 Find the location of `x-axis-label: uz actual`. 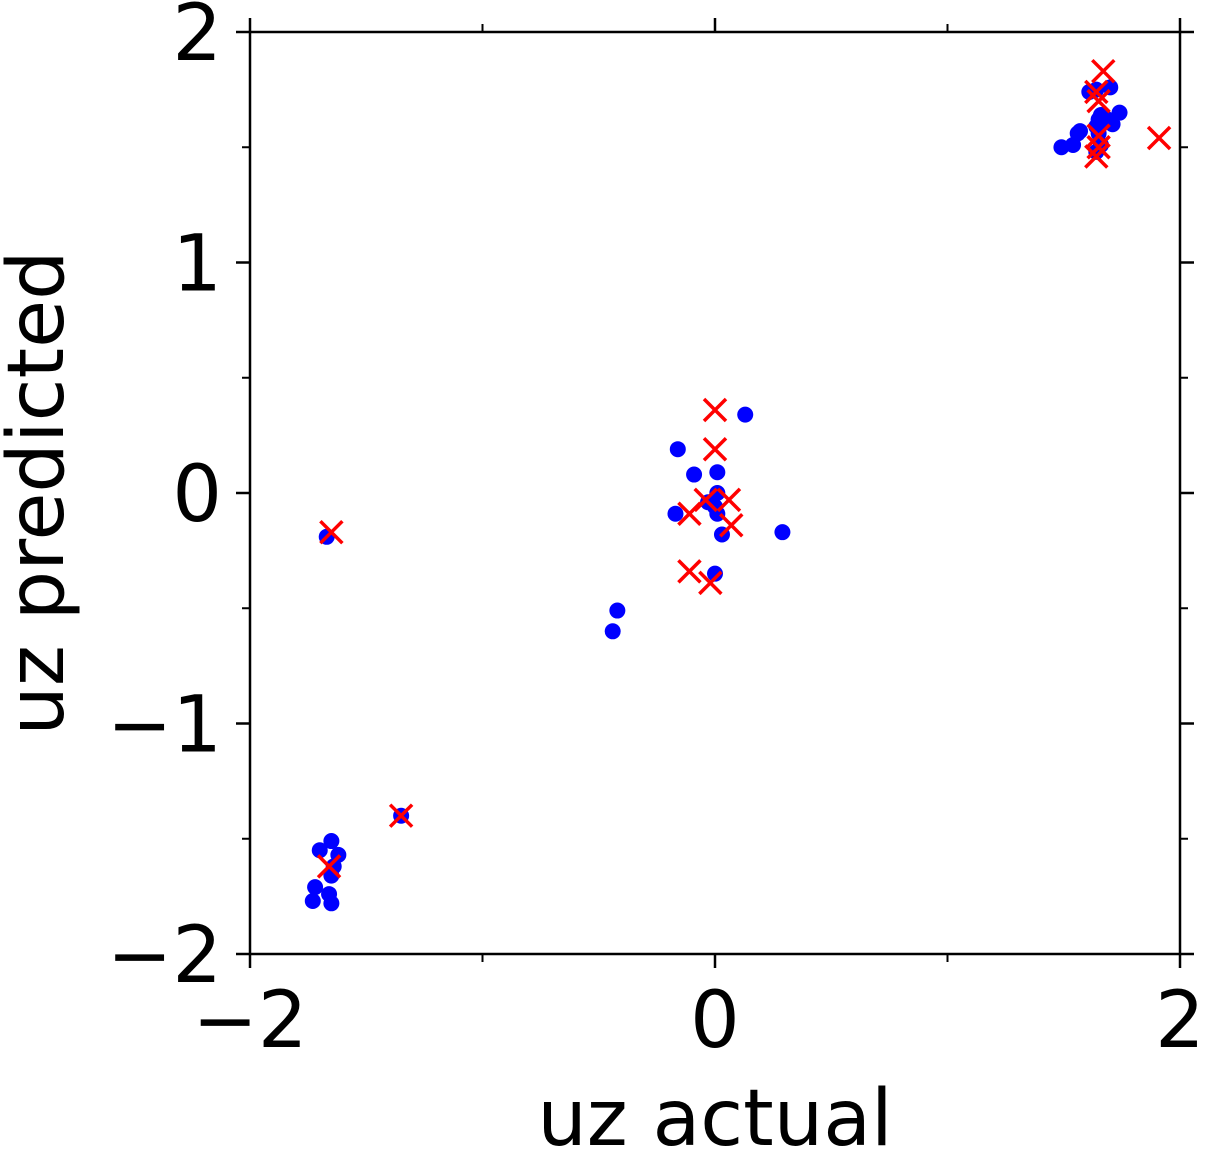

x-axis-label: uz actual is located at coordinates (714, 1118).